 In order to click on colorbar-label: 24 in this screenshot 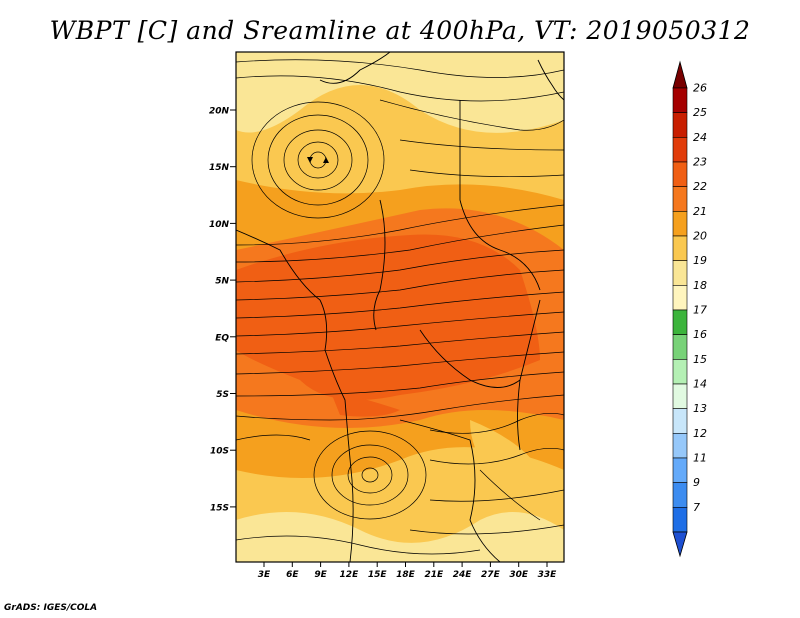, I will do `click(700, 137)`.